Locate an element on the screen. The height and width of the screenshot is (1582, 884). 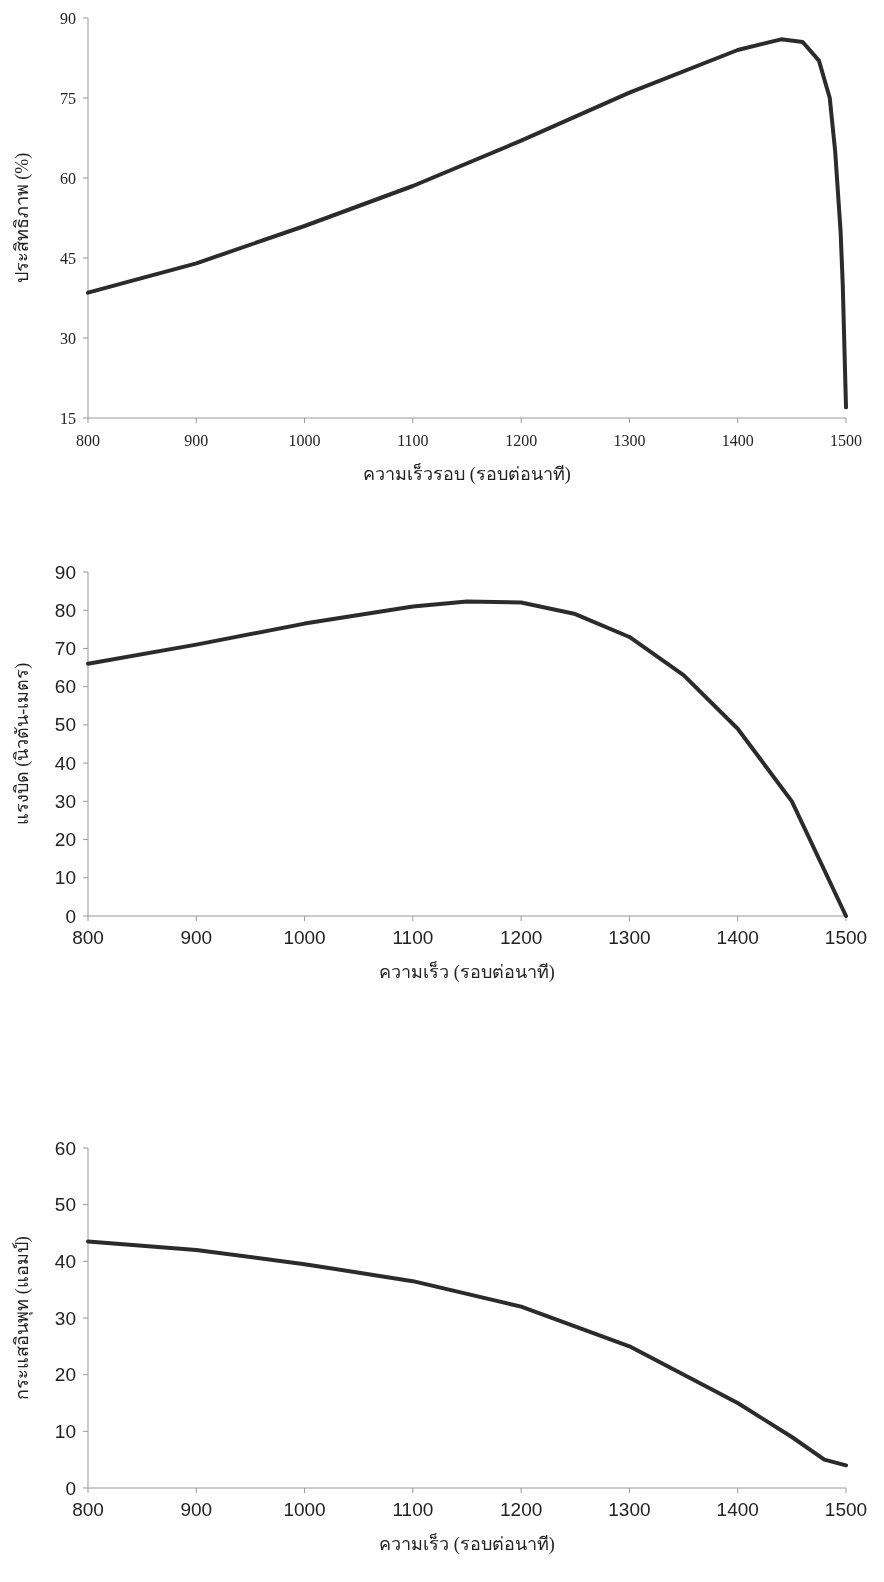
x-axis-title: ความเร็วรอบ (รอบต่อนาที) is located at coordinates (467, 473).